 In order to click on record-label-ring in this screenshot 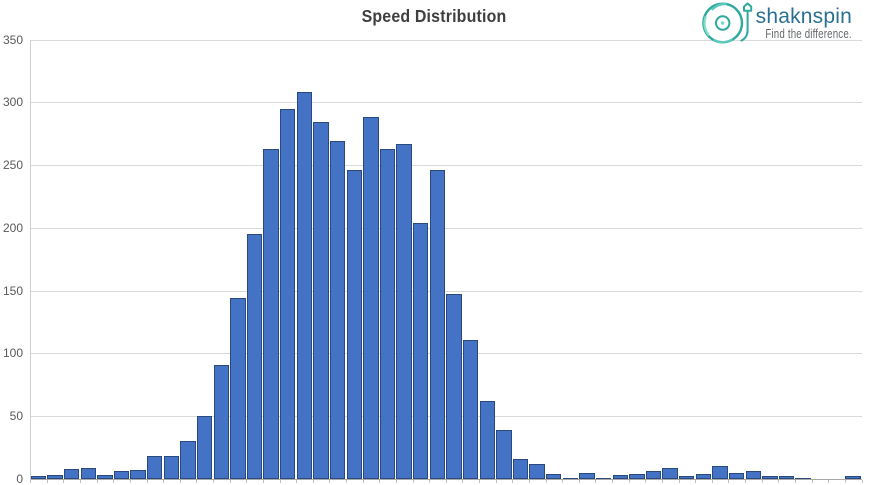, I will do `click(723, 23)`.